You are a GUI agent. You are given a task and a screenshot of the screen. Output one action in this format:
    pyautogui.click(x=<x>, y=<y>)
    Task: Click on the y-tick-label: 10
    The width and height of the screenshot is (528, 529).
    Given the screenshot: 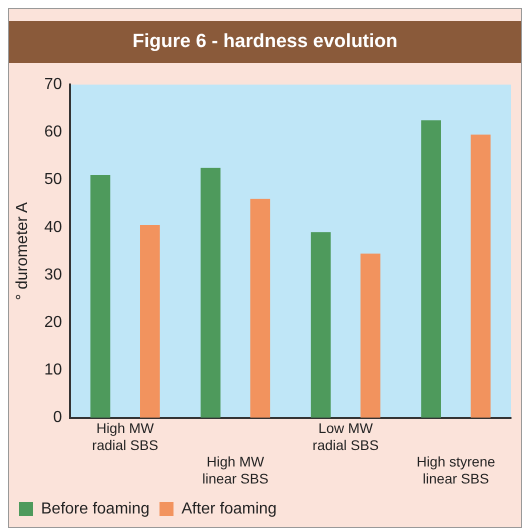 What is the action you would take?
    pyautogui.click(x=53, y=370)
    